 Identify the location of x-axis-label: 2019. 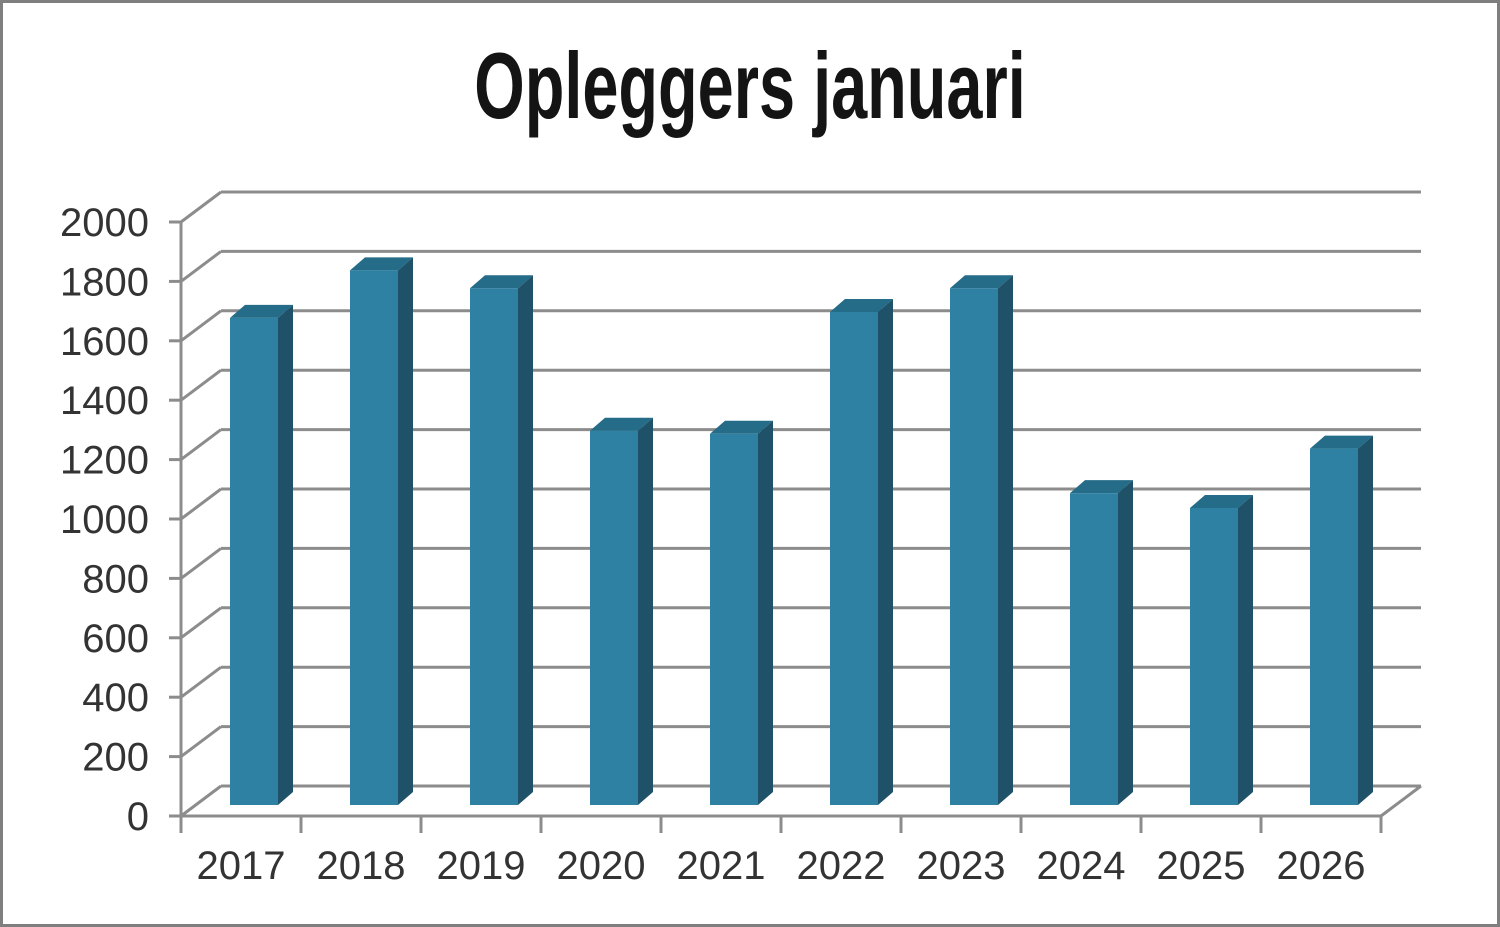
(481, 866).